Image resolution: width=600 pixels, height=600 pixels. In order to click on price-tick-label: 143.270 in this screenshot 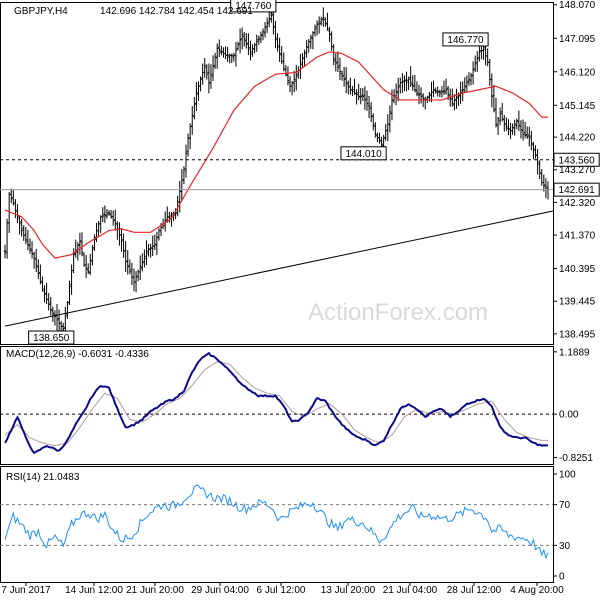, I will do `click(577, 170)`.